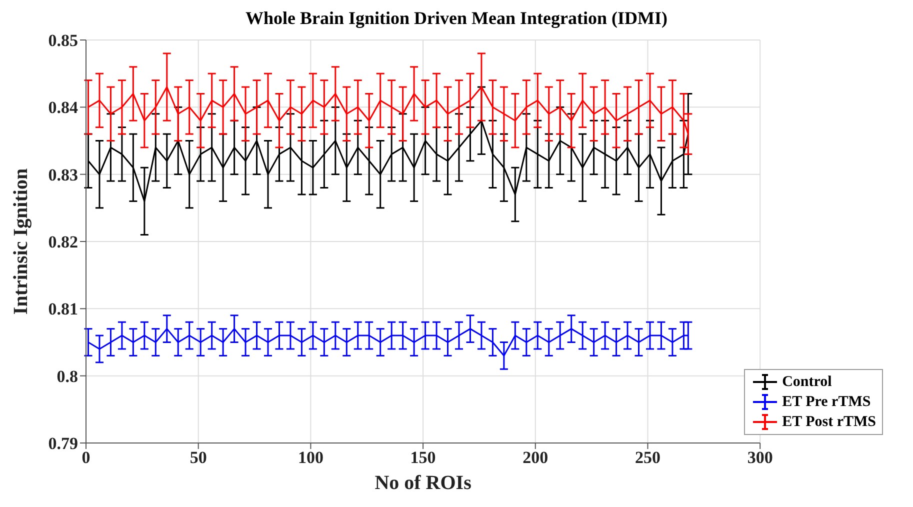 This screenshot has height=507, width=913. I want to click on x-tick-label: 100, so click(311, 458).